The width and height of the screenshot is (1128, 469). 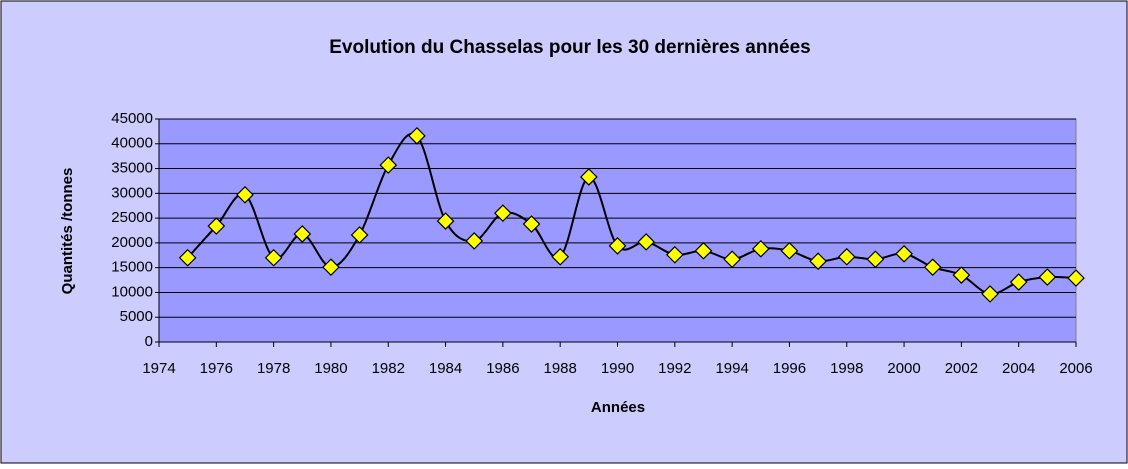 I want to click on y-tick-label: 30000, so click(x=132, y=192).